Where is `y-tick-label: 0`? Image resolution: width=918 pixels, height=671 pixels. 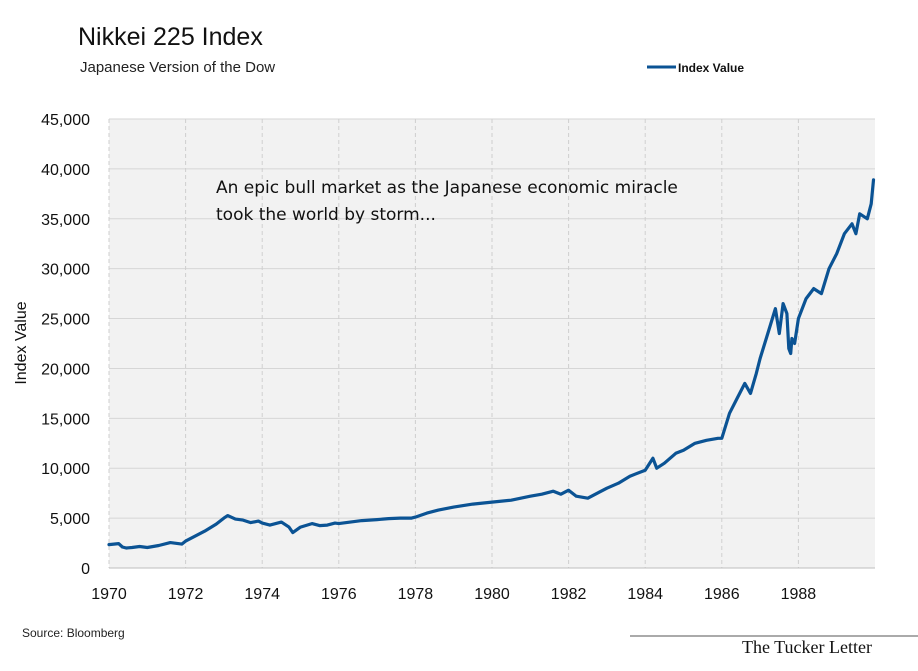
y-tick-label: 0 is located at coordinates (85, 569).